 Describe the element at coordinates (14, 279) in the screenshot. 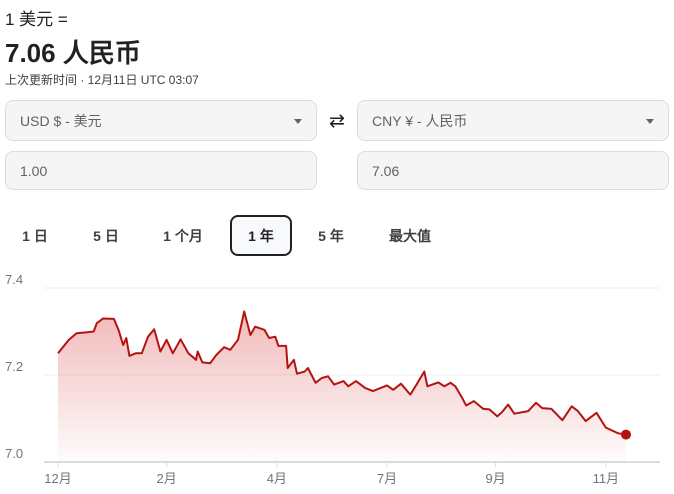

I see `y-tick-label: 7.4` at that location.